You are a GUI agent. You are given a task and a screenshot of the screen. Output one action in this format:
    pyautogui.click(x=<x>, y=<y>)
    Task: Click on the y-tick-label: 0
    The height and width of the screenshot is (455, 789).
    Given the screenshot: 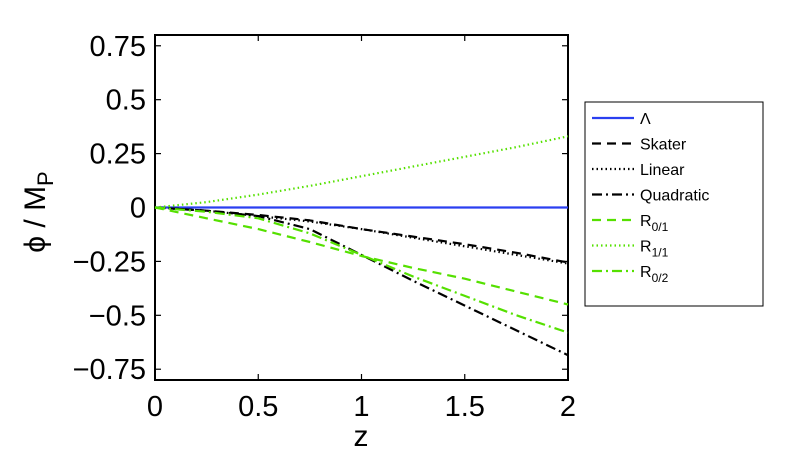 What is the action you would take?
    pyautogui.click(x=138, y=209)
    